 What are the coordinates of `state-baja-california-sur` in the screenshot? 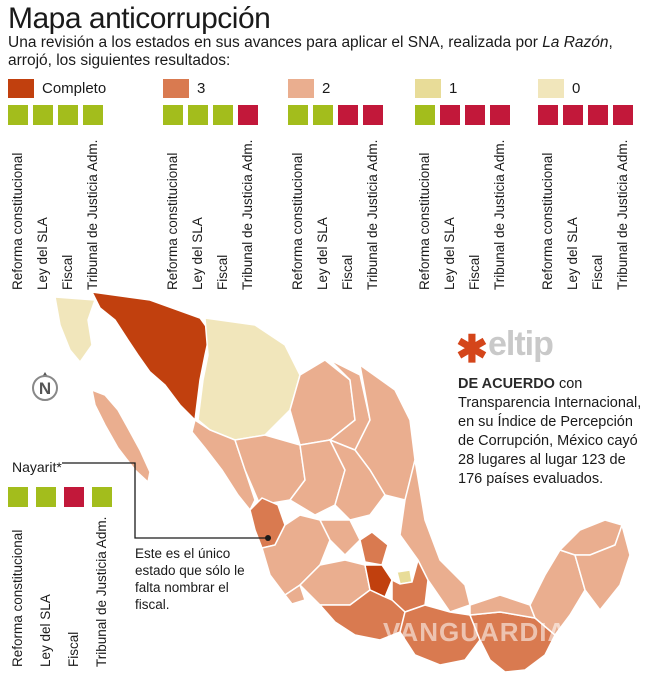 It's located at (120, 436).